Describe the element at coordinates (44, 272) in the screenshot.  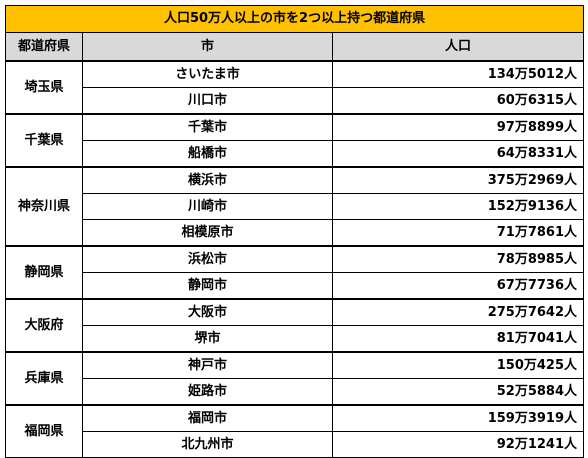
I see `prefecture-cell: 静岡県` at that location.